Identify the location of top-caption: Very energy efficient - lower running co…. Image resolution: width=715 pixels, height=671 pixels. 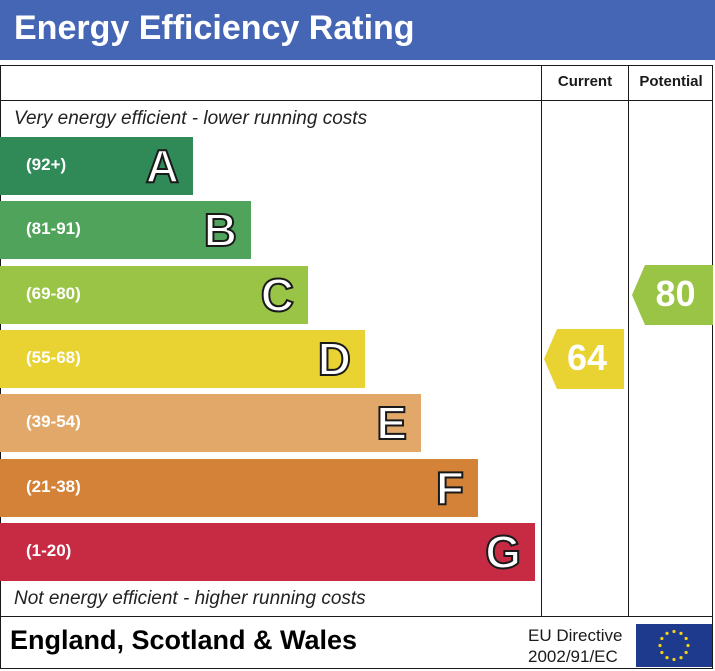
(191, 118).